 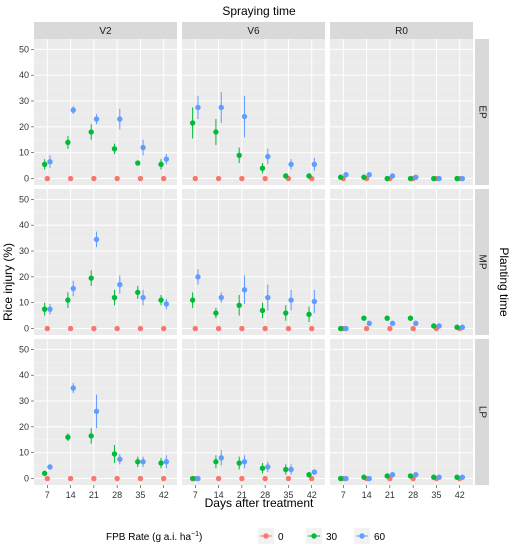 What do you see at coordinates (343, 495) in the screenshot?
I see `x-tick-label: 7` at bounding box center [343, 495].